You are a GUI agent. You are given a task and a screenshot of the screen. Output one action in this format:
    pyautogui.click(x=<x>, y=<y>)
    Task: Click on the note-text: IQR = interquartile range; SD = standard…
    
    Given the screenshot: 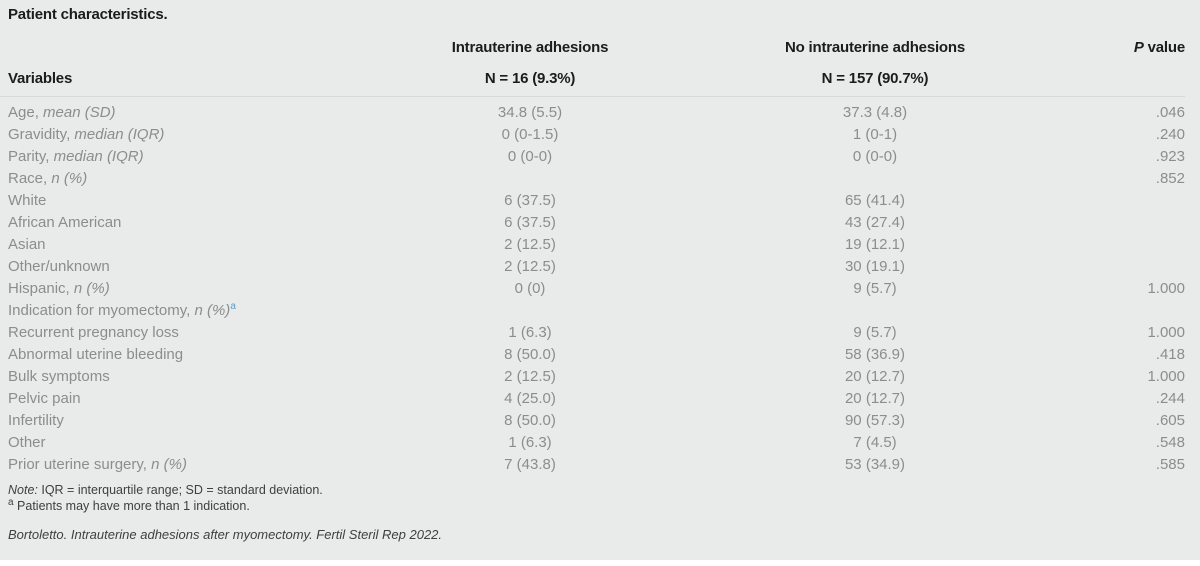 What is the action you would take?
    pyautogui.click(x=180, y=490)
    